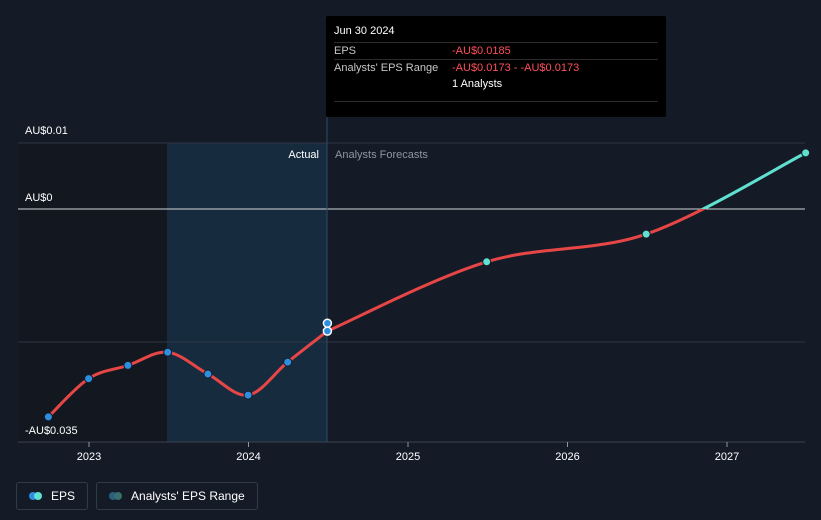 The image size is (821, 520). What do you see at coordinates (36, 496) in the screenshot?
I see `eps-swatch-icon` at bounding box center [36, 496].